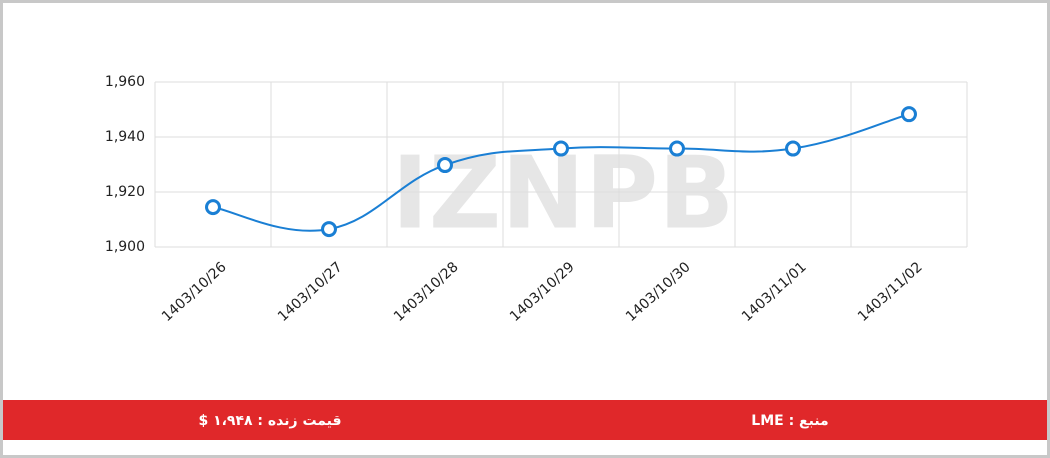 The image size is (1050, 458). Describe the element at coordinates (269, 421) in the screenshot. I see `live-price: قیمت زنده : ۱،۹۴۸ $` at that location.